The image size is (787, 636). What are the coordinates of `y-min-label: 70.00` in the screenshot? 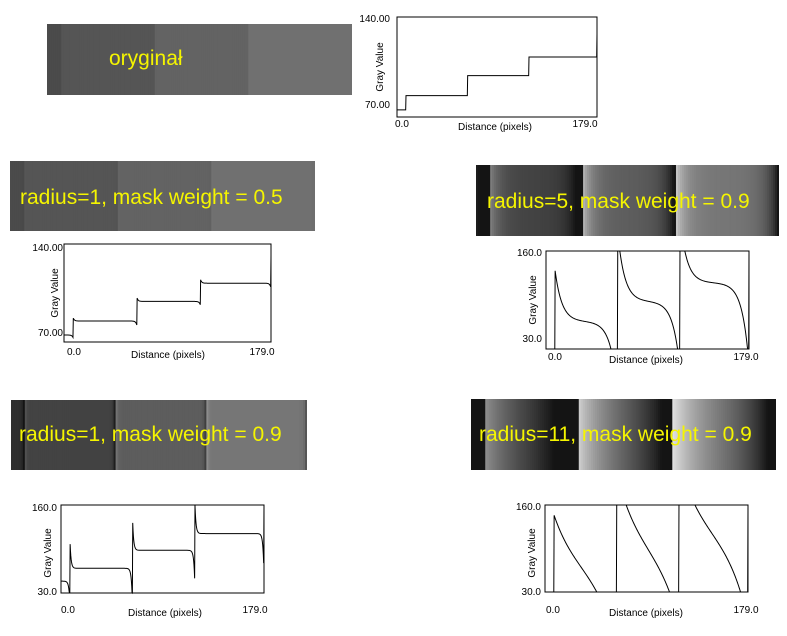 It's located at (50, 333).